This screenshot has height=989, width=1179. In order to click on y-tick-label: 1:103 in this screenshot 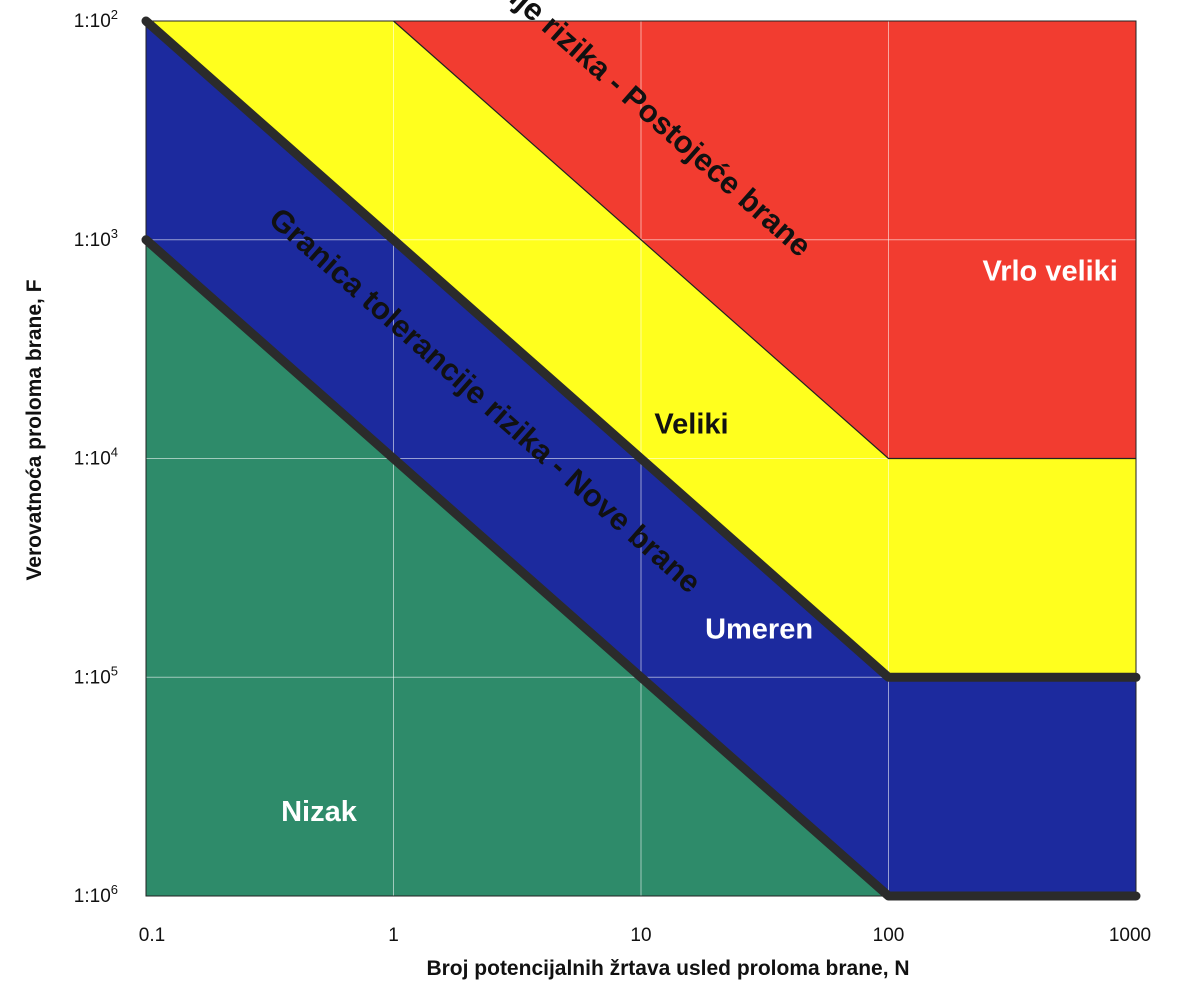, I will do `click(96, 238)`.